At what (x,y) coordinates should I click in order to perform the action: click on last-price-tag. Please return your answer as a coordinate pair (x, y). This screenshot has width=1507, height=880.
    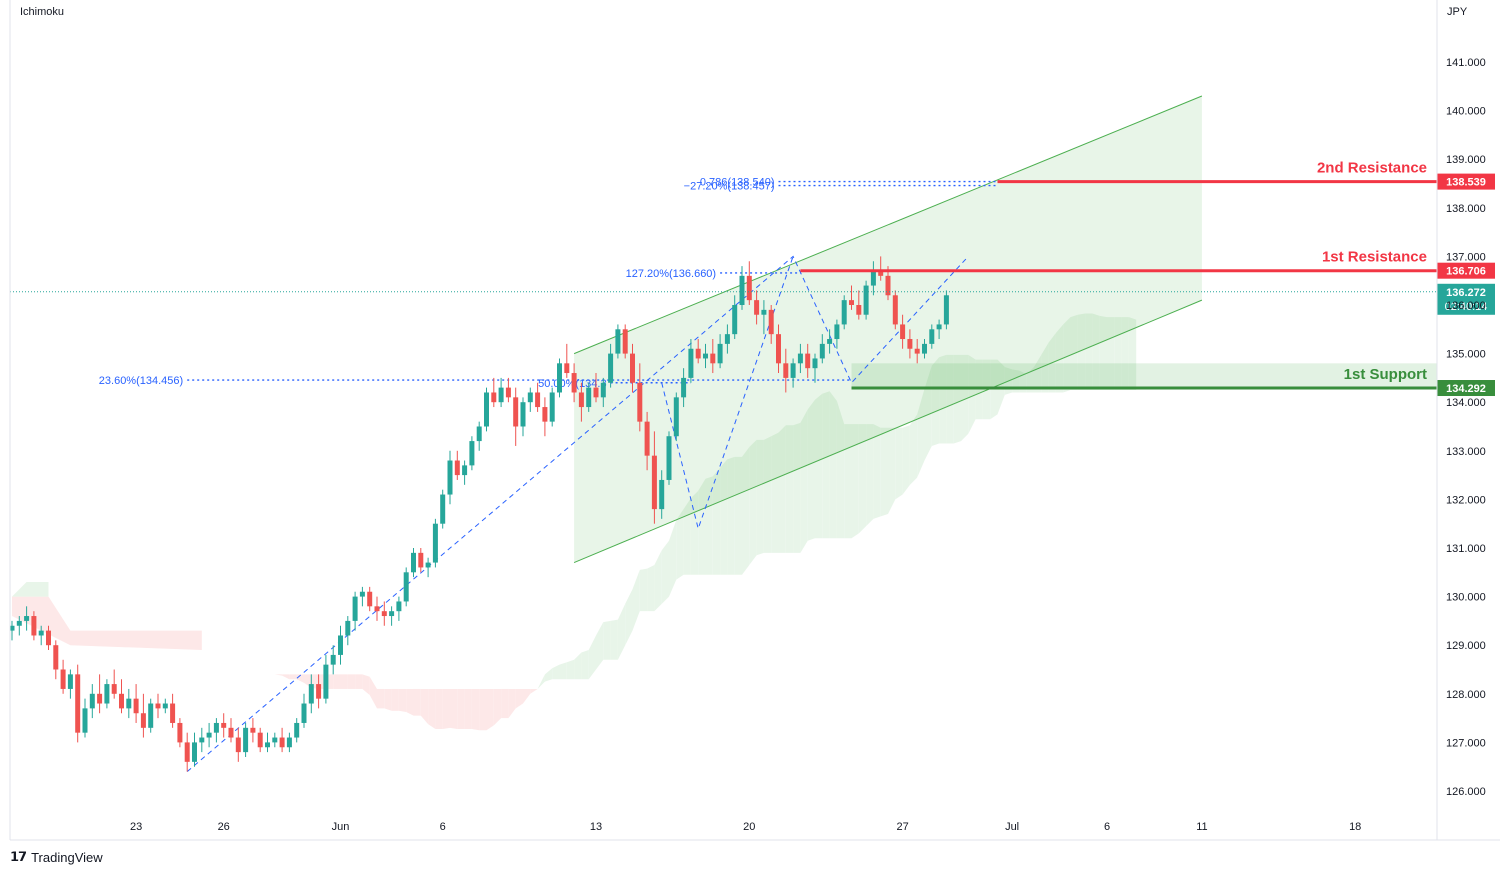
    Looking at the image, I should click on (1466, 299).